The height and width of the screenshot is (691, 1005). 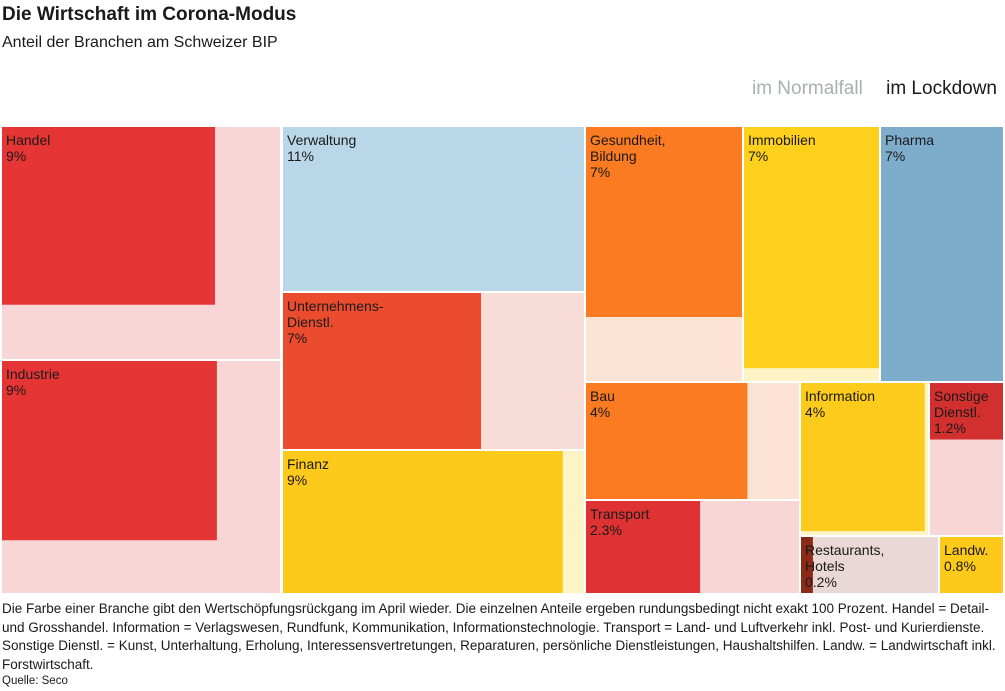 I want to click on sector-information, so click(x=864, y=459).